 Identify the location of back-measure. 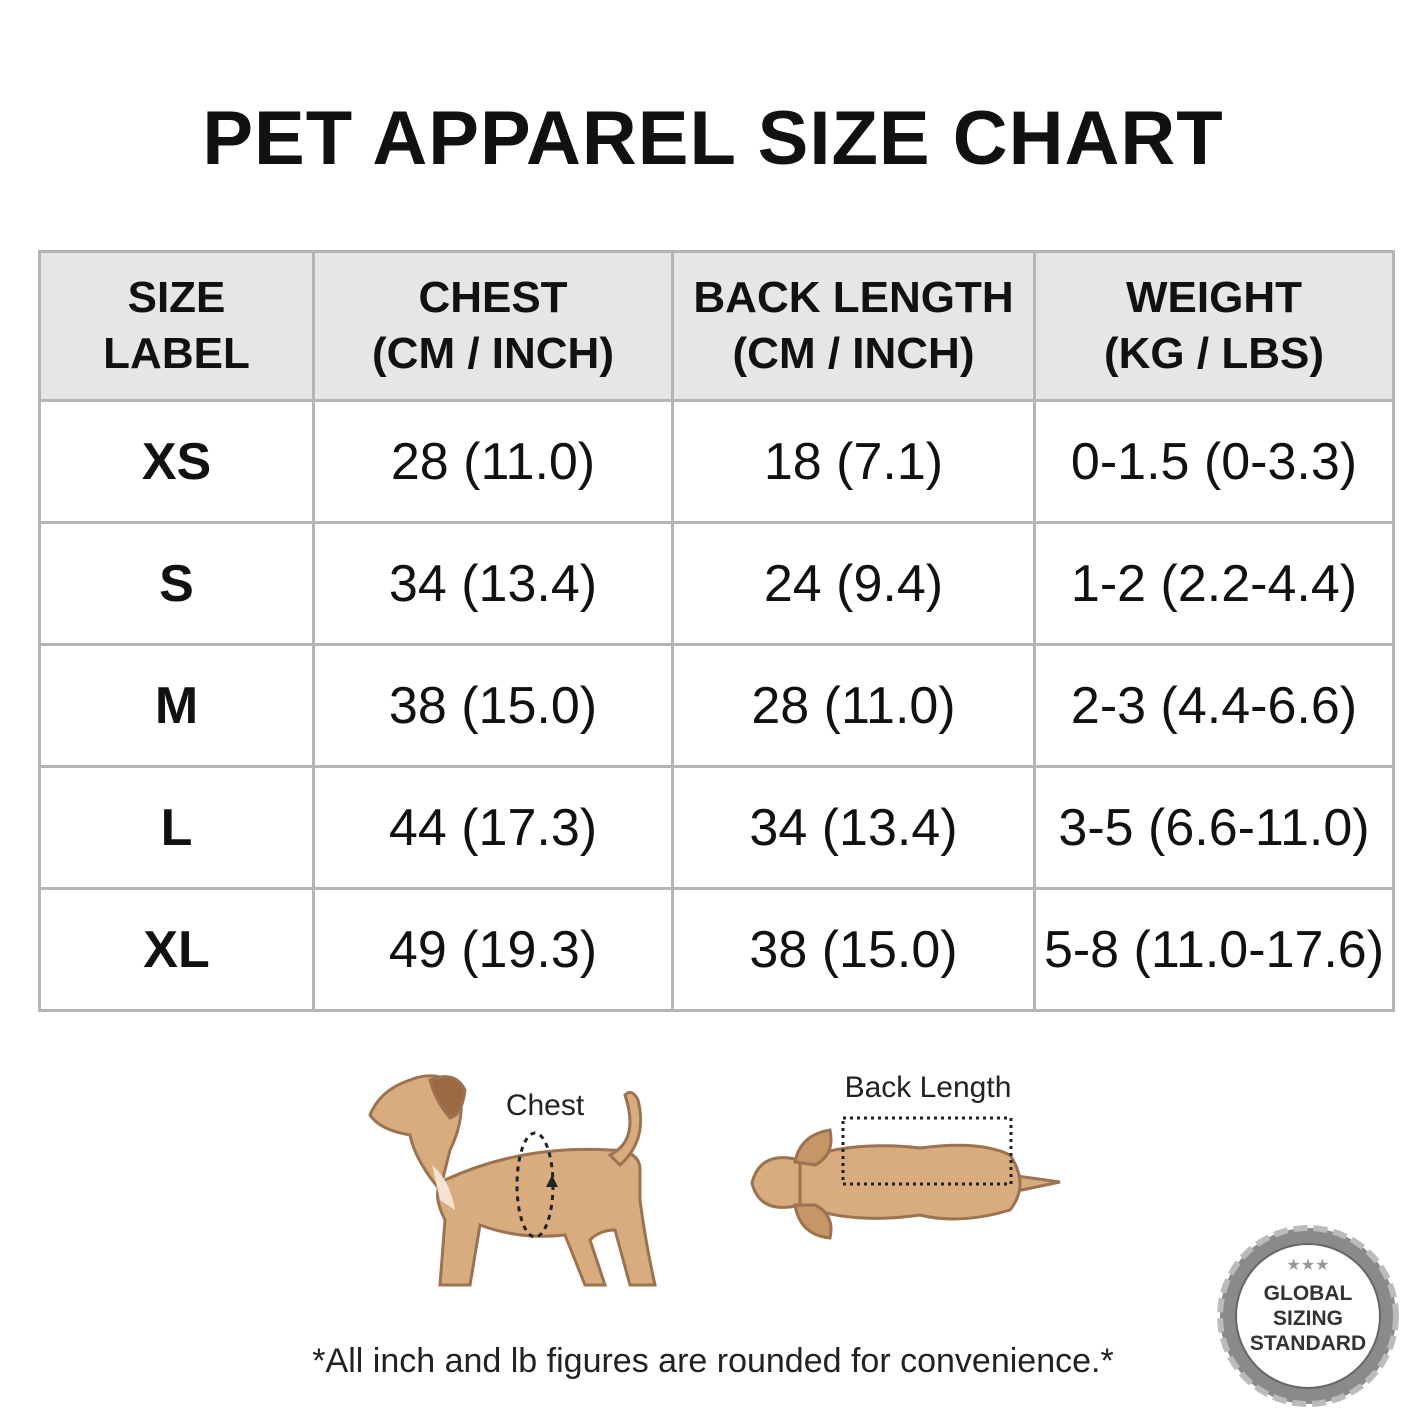
(927, 1151).